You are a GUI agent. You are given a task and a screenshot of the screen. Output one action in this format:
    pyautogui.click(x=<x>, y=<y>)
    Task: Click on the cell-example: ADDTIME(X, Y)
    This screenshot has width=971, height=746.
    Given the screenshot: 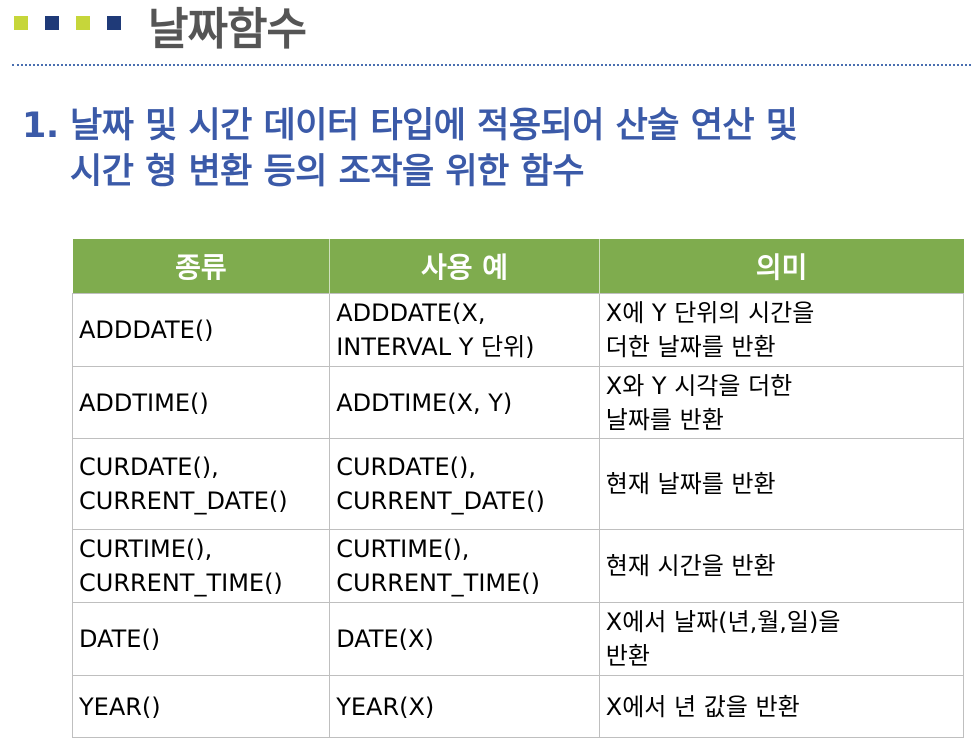 What is the action you would take?
    pyautogui.click(x=464, y=402)
    